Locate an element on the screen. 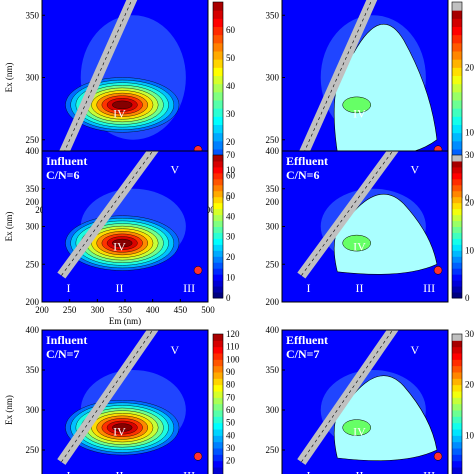 This screenshot has height=474, width=474. colorbar-tick-label: 10 is located at coordinates (469, 250).